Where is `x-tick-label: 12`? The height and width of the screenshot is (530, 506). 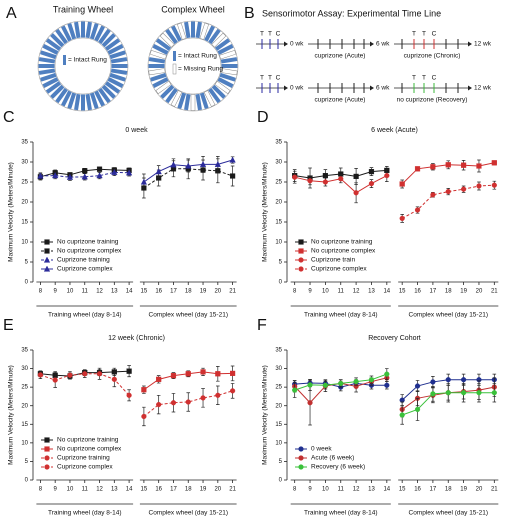
x-tick-label: 12 is located at coordinates (356, 490).